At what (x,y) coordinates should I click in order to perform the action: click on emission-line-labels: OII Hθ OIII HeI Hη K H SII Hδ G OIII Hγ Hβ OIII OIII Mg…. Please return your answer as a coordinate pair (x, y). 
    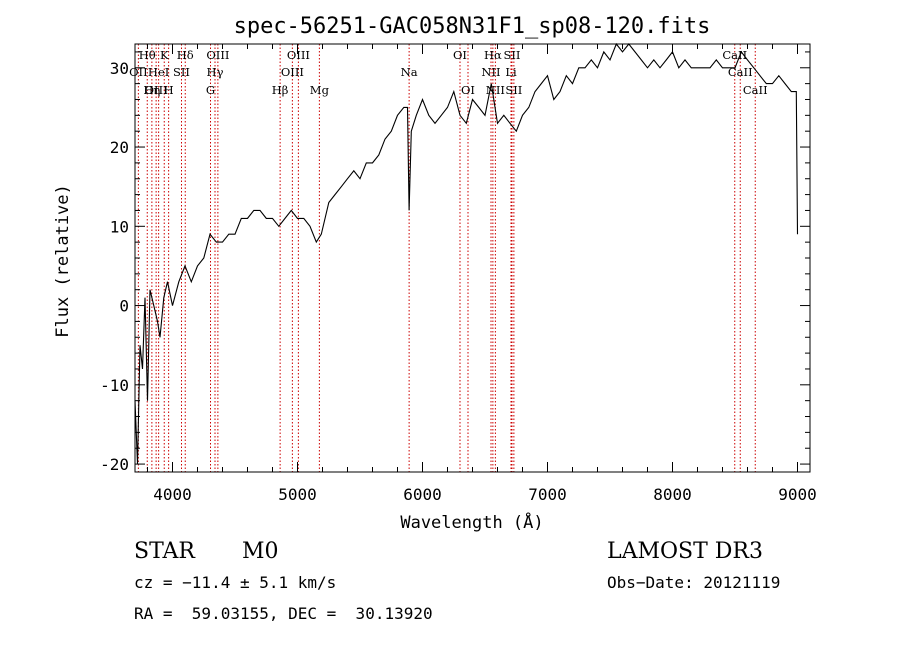
    Looking at the image, I should click on (448, 72).